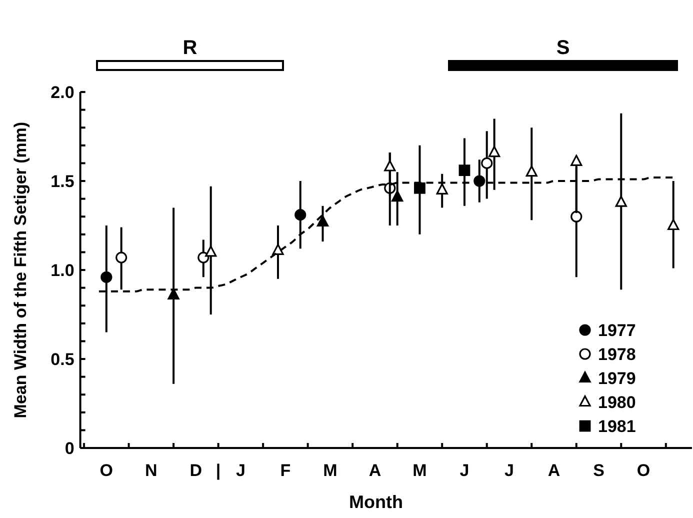 The width and height of the screenshot is (693, 518). What do you see at coordinates (190, 48) in the screenshot?
I see `text: R` at bounding box center [190, 48].